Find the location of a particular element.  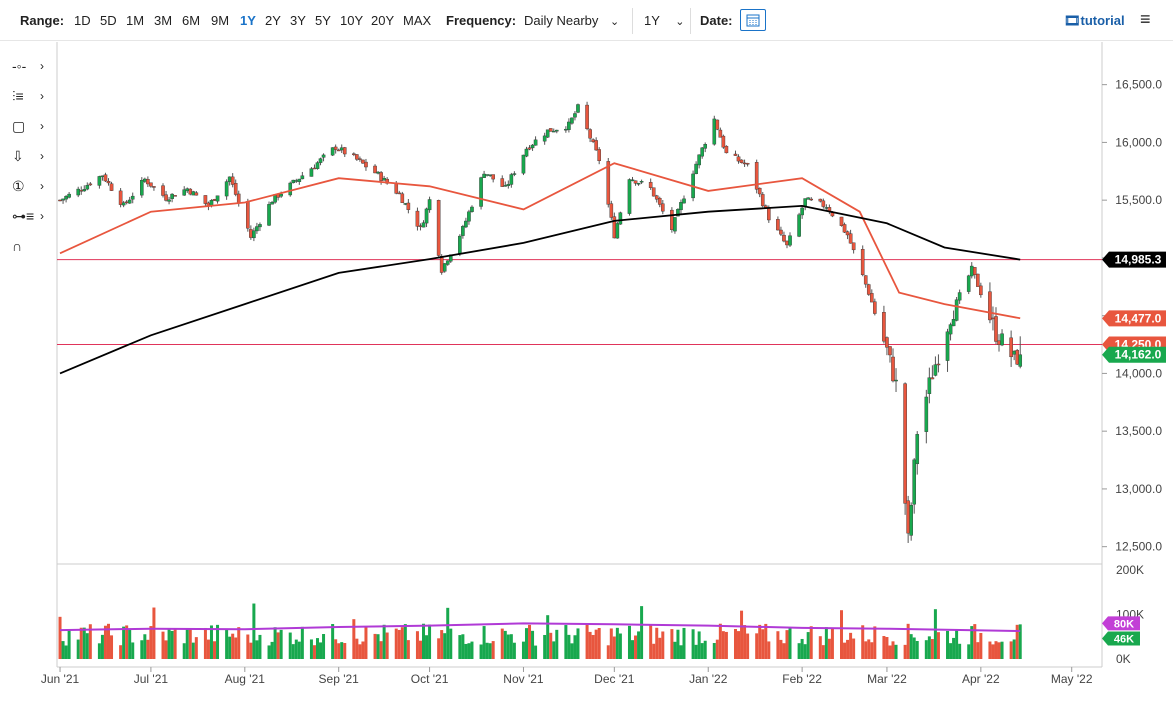

range-button-1y: 1Y is located at coordinates (248, 20).